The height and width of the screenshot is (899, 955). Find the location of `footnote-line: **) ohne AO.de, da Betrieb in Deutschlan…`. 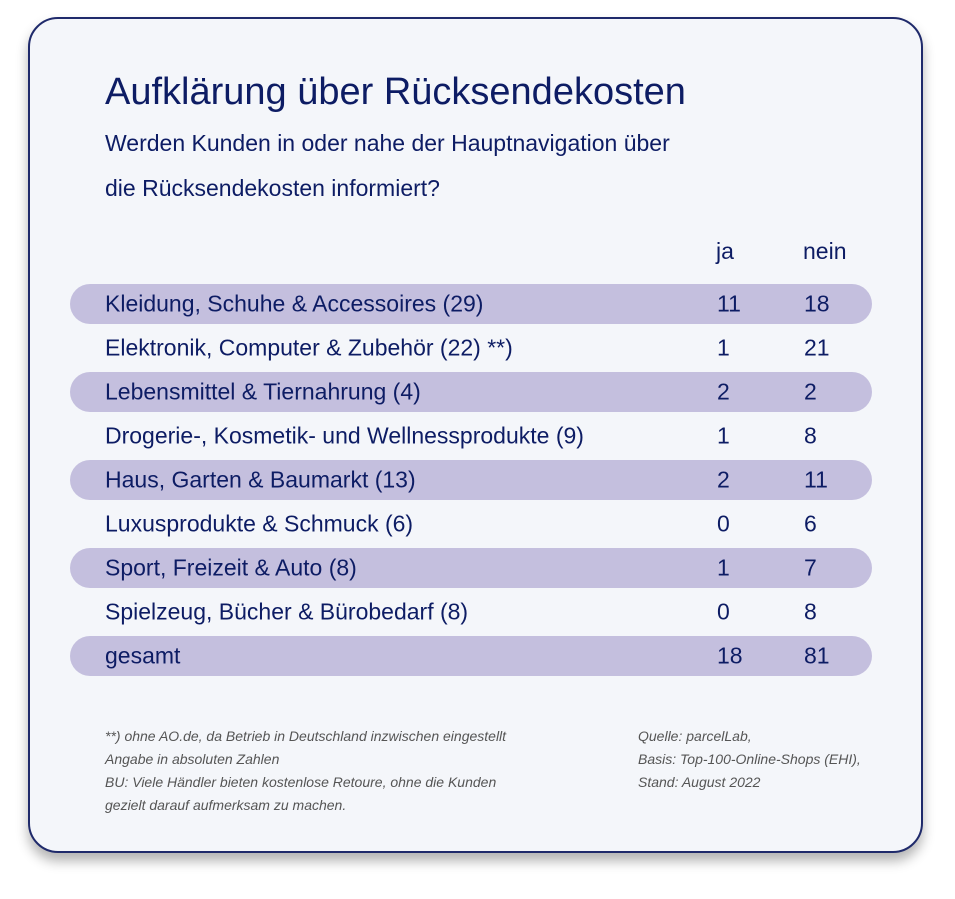

footnote-line: **) ohne AO.de, da Betrieb in Deutschlan… is located at coordinates (306, 736).